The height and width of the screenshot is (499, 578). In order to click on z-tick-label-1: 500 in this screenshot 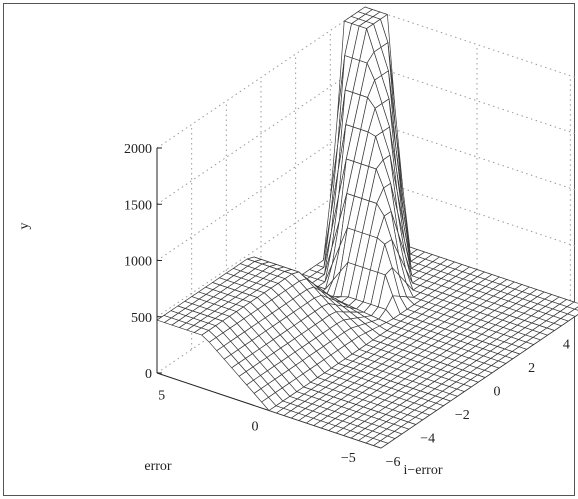, I will do `click(141, 318)`.